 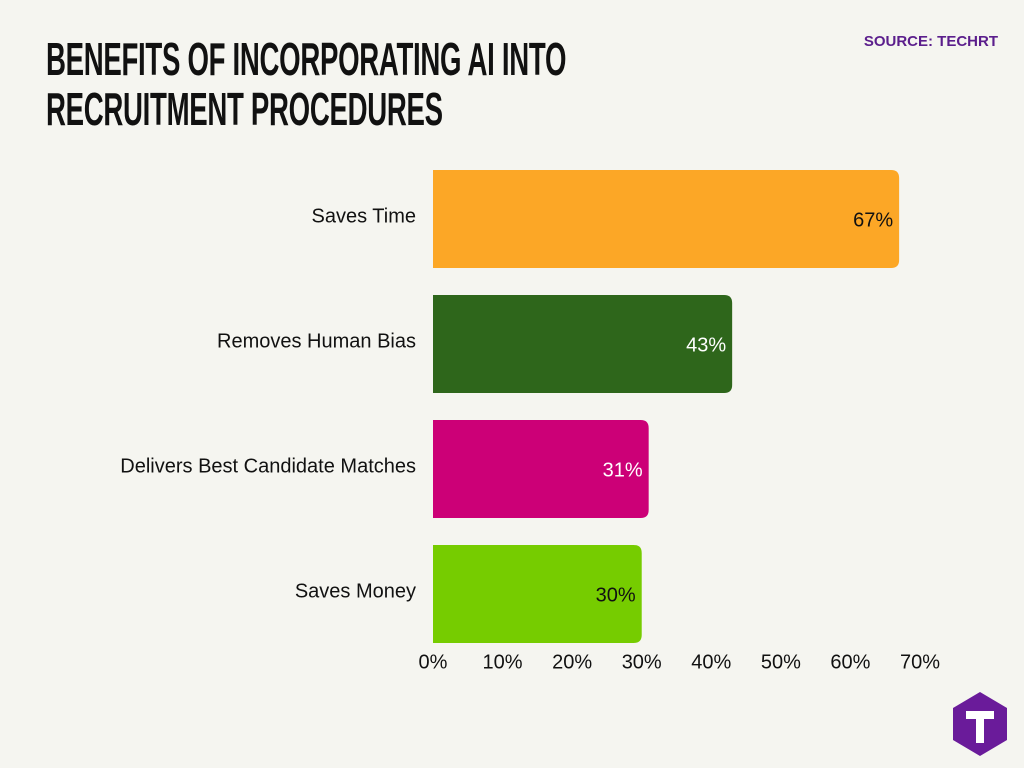 I want to click on y-tick-label: Saves Time, so click(x=364, y=216).